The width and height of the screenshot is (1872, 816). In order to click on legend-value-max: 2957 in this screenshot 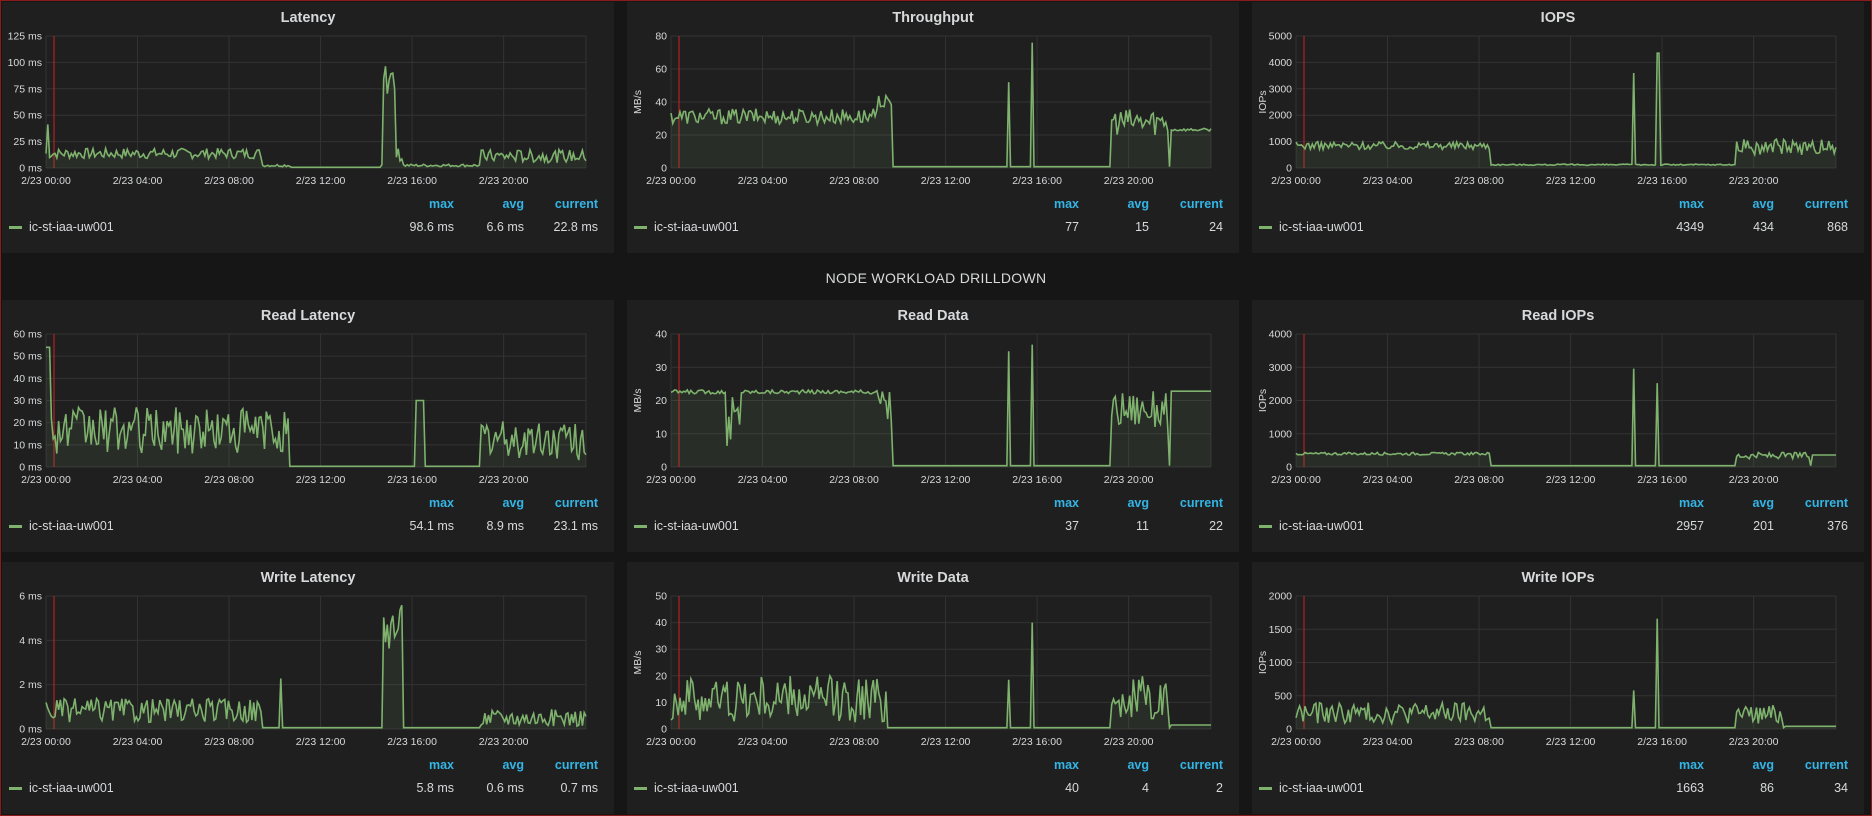, I will do `click(1690, 526)`.